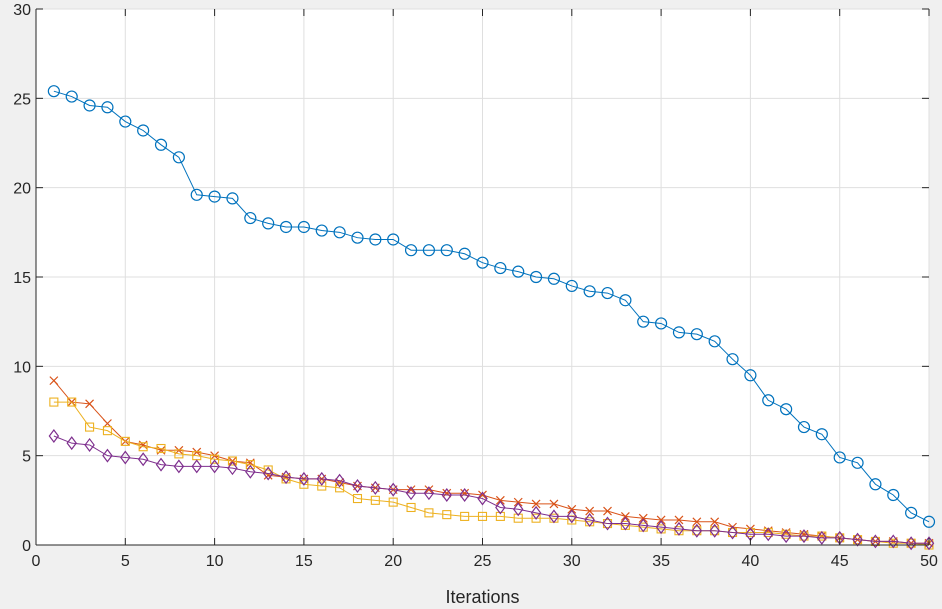 Image resolution: width=942 pixels, height=609 pixels. What do you see at coordinates (22, 189) in the screenshot?
I see `y-tick-label-4: 20` at bounding box center [22, 189].